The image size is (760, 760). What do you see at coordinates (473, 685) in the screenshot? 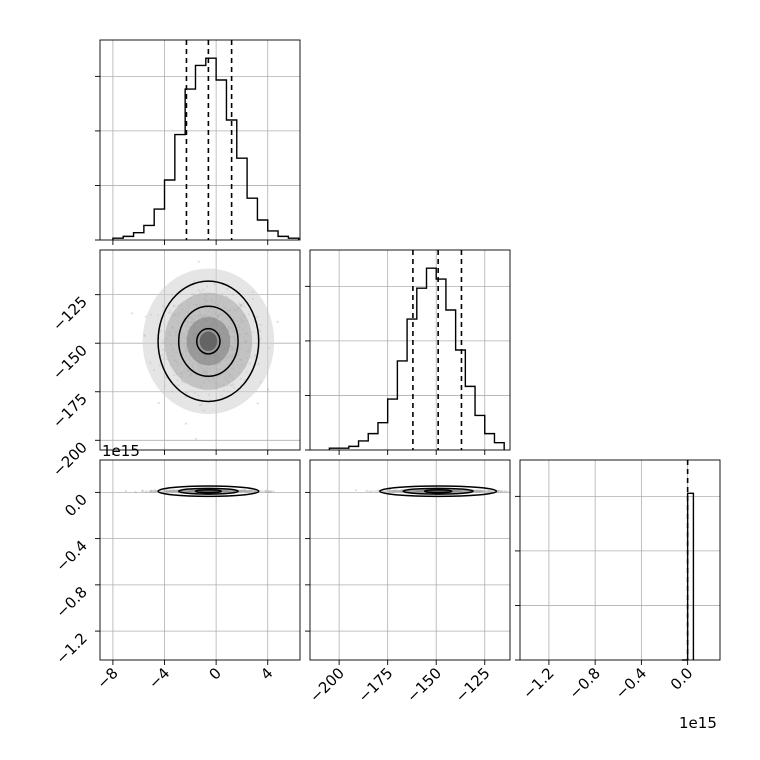
I see `scatter-2-x-ticklabel-3: −125` at bounding box center [473, 685].